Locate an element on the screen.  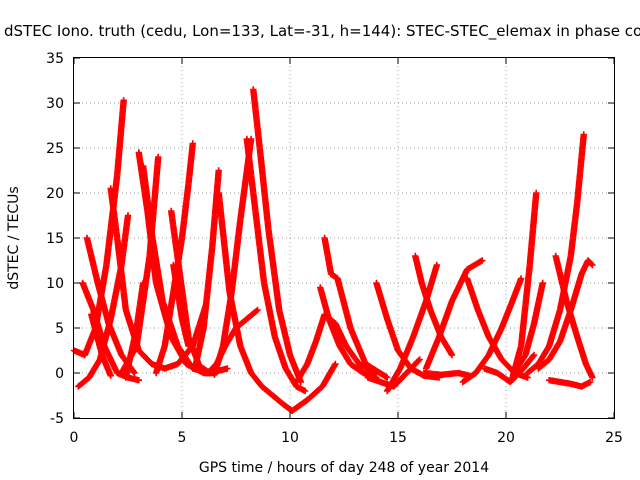
y-tick-label: 5 is located at coordinates (59, 329).